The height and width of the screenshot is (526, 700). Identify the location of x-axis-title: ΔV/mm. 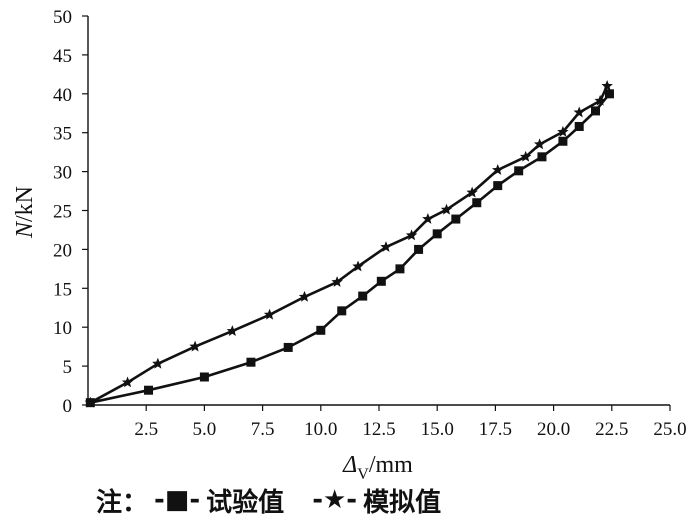
(377, 466).